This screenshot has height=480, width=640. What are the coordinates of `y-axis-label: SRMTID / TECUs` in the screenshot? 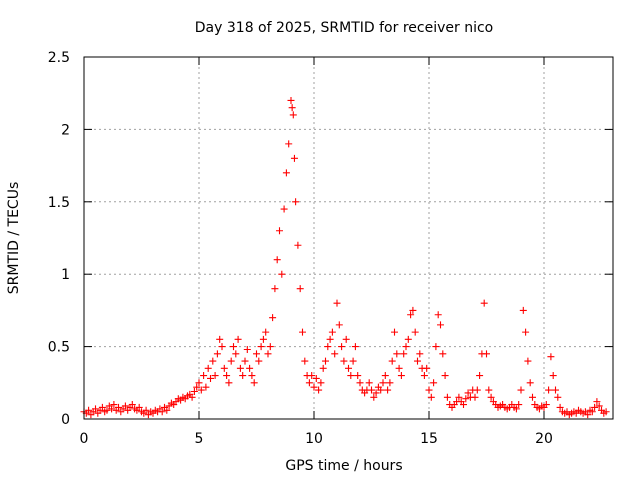 It's located at (14, 238).